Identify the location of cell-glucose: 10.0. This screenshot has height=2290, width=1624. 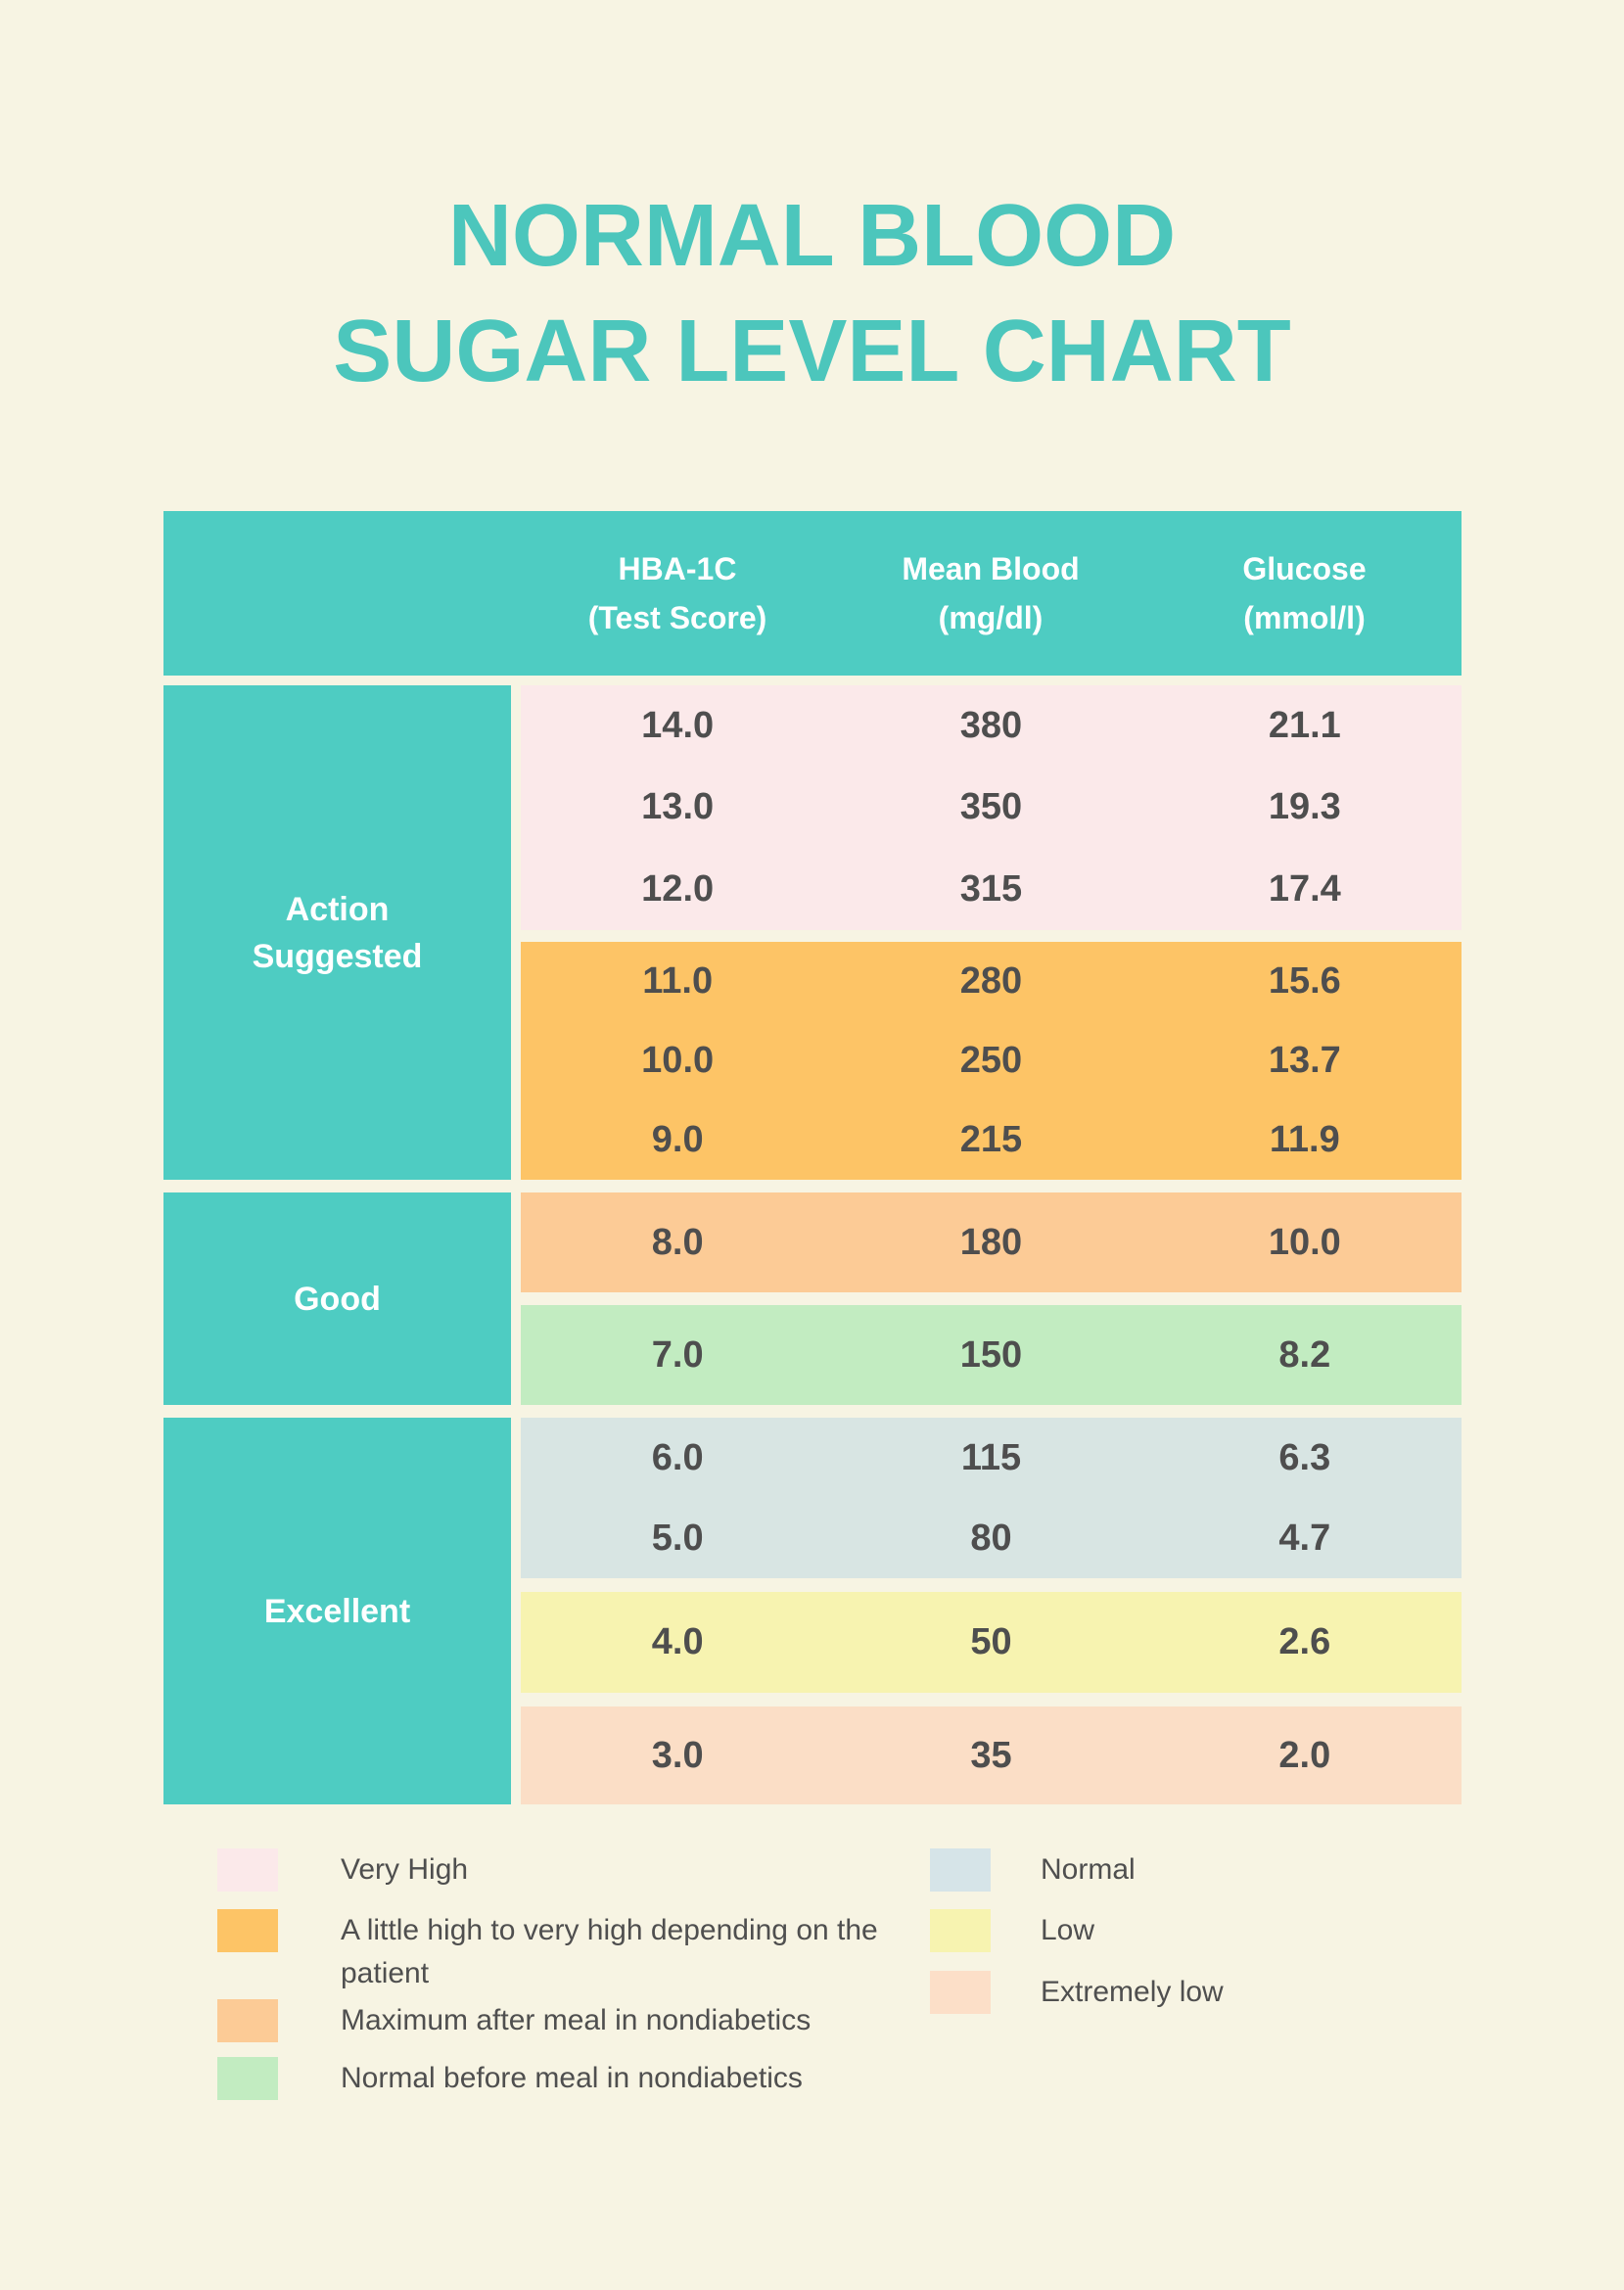
(1305, 1242).